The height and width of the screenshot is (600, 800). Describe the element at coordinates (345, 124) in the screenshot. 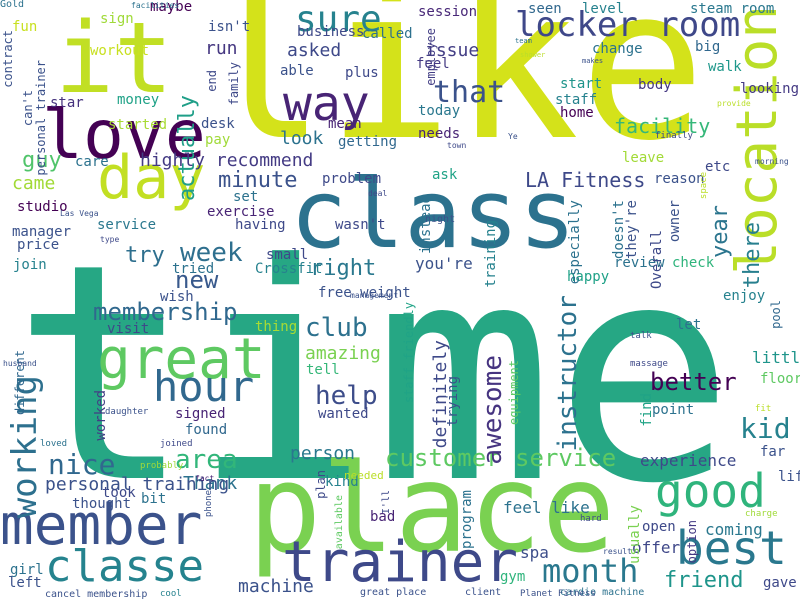

I see `word-mean: mean` at that location.